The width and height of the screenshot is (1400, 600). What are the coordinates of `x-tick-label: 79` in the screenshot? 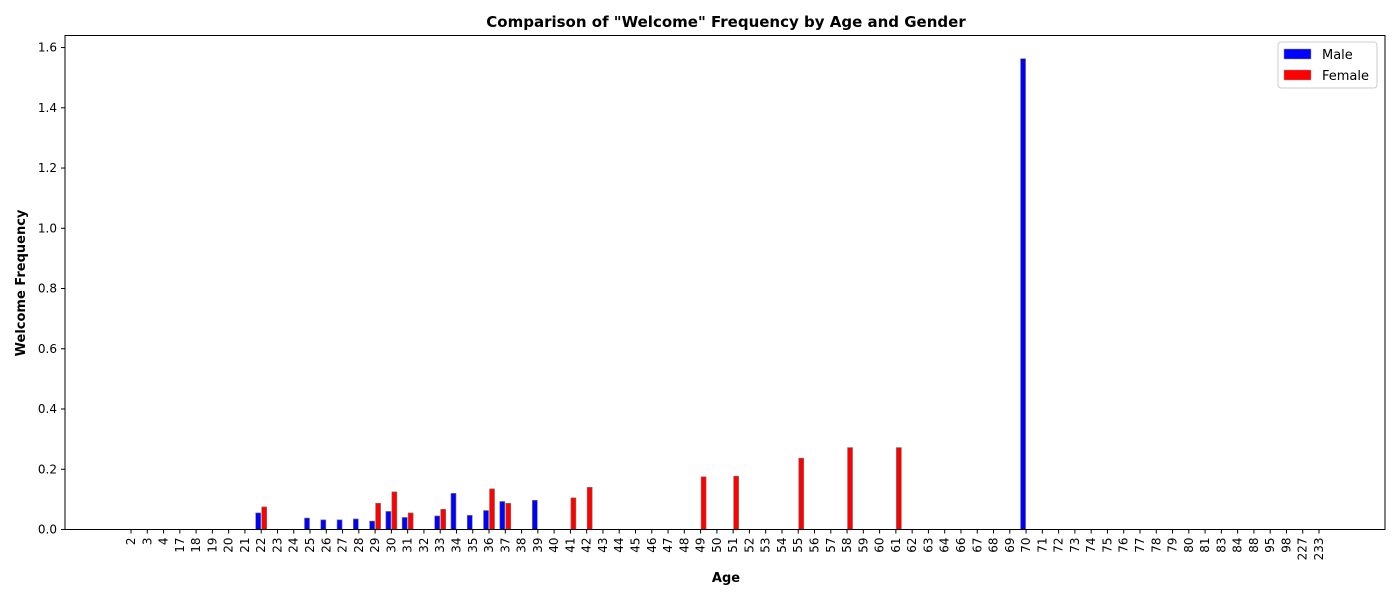 It's located at (1173, 545).